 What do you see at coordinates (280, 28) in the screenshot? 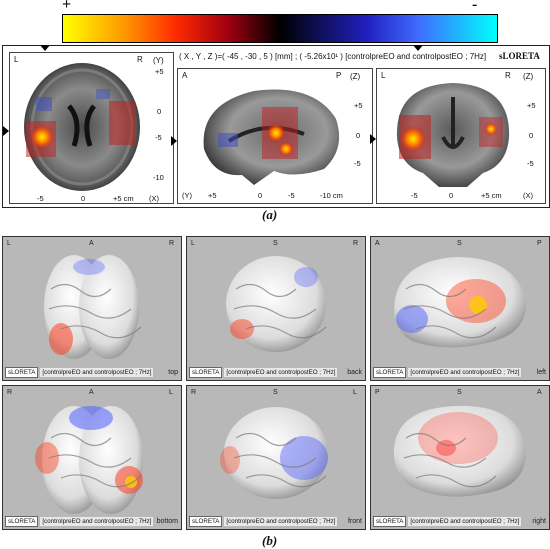
I see `color-scale-bar` at bounding box center [280, 28].